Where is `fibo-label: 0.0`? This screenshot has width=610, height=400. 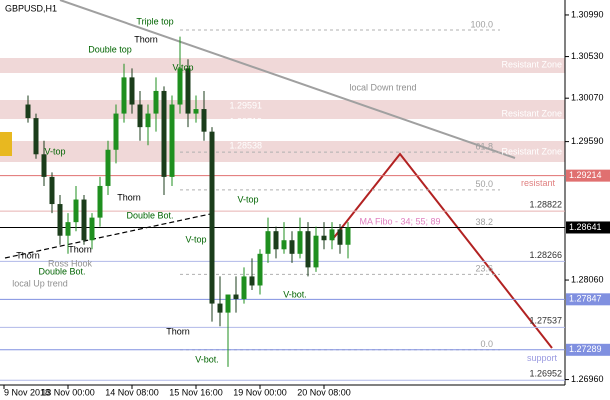 fibo-label: 0.0 is located at coordinates (486, 344).